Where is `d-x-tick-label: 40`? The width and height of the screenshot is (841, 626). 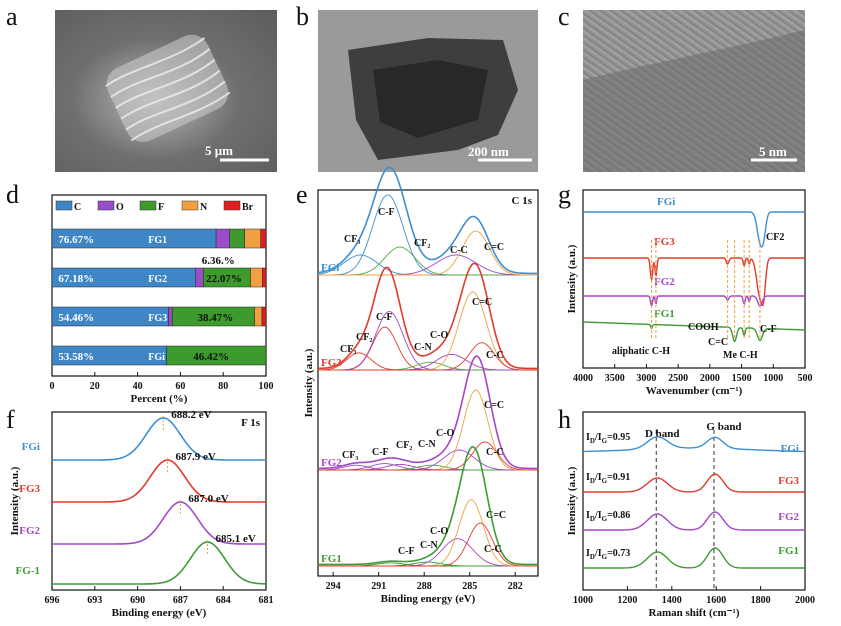 d-x-tick-label: 40 is located at coordinates (138, 386).